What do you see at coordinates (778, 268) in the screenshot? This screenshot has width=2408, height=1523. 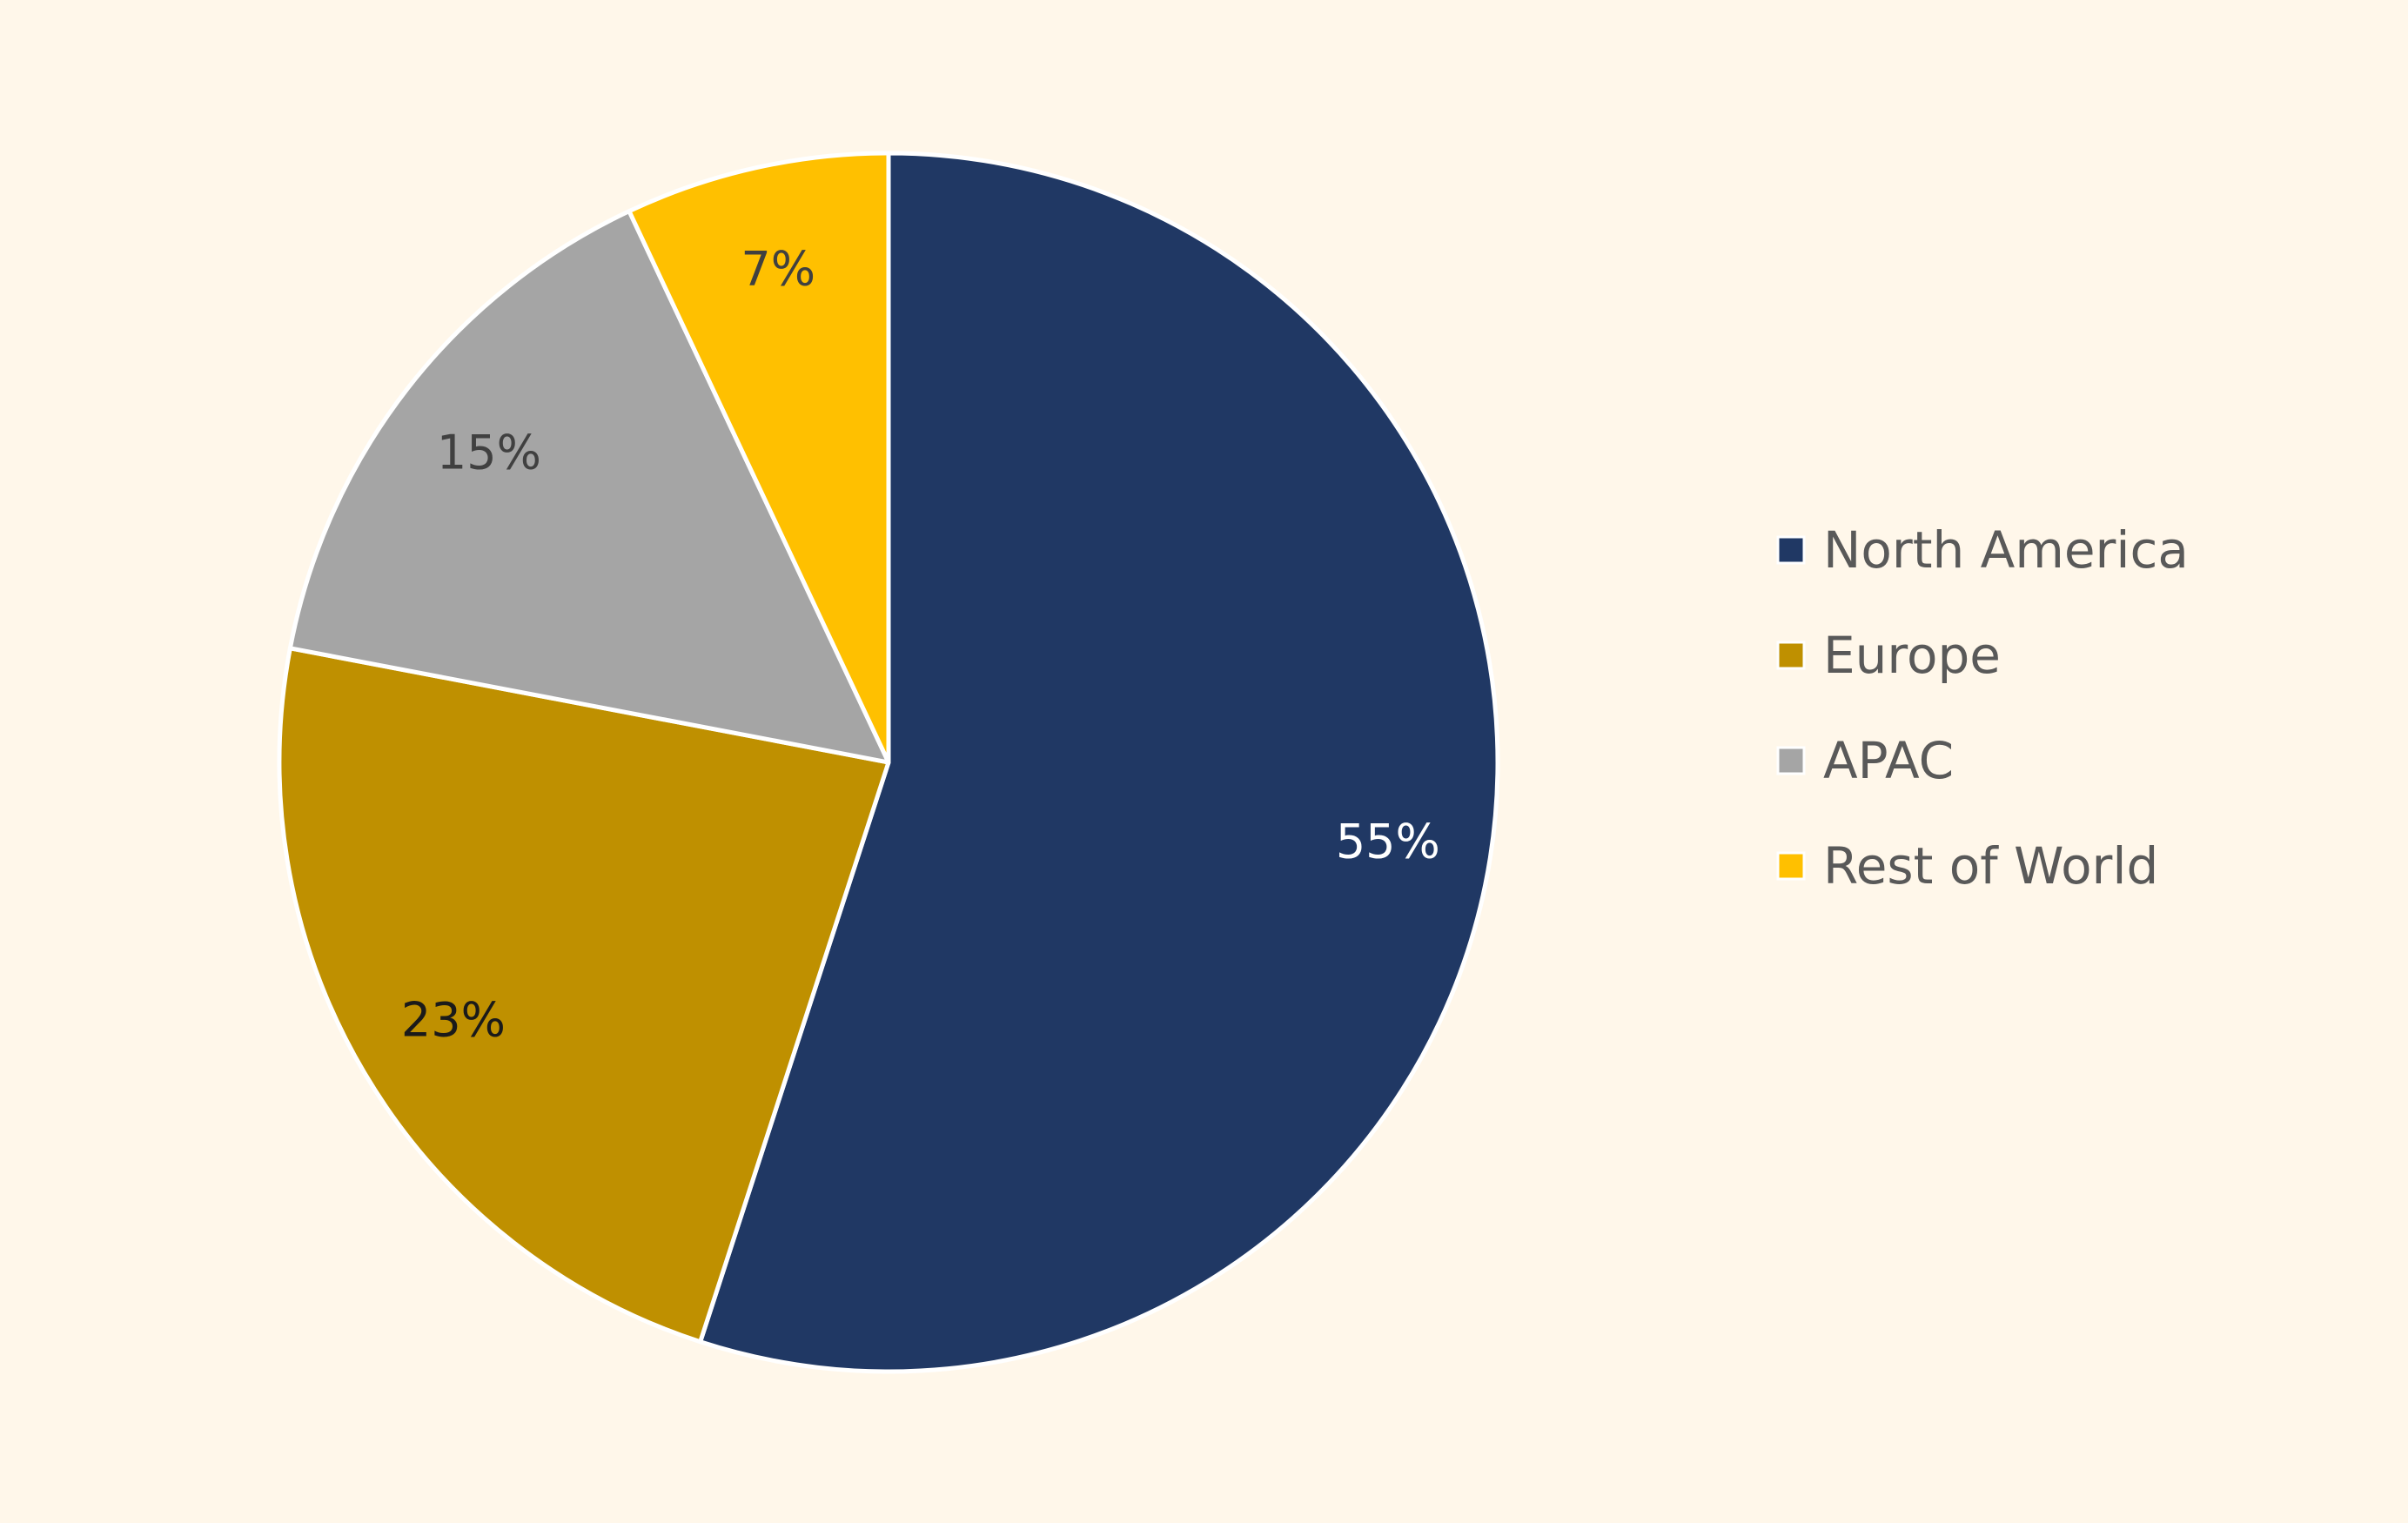 I see `data-label-rest-of-world: 7%` at bounding box center [778, 268].